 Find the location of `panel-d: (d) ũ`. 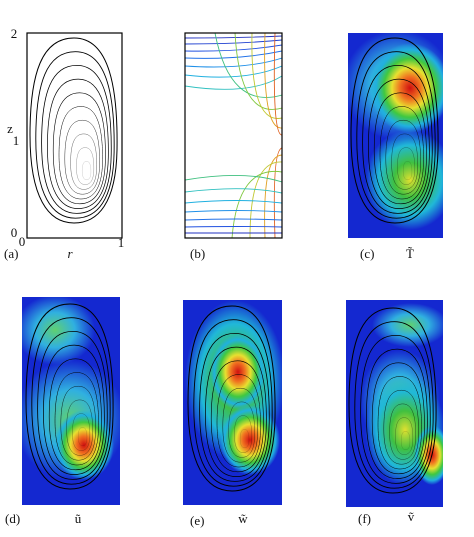

panel-d: (d) ũ is located at coordinates (62, 411).